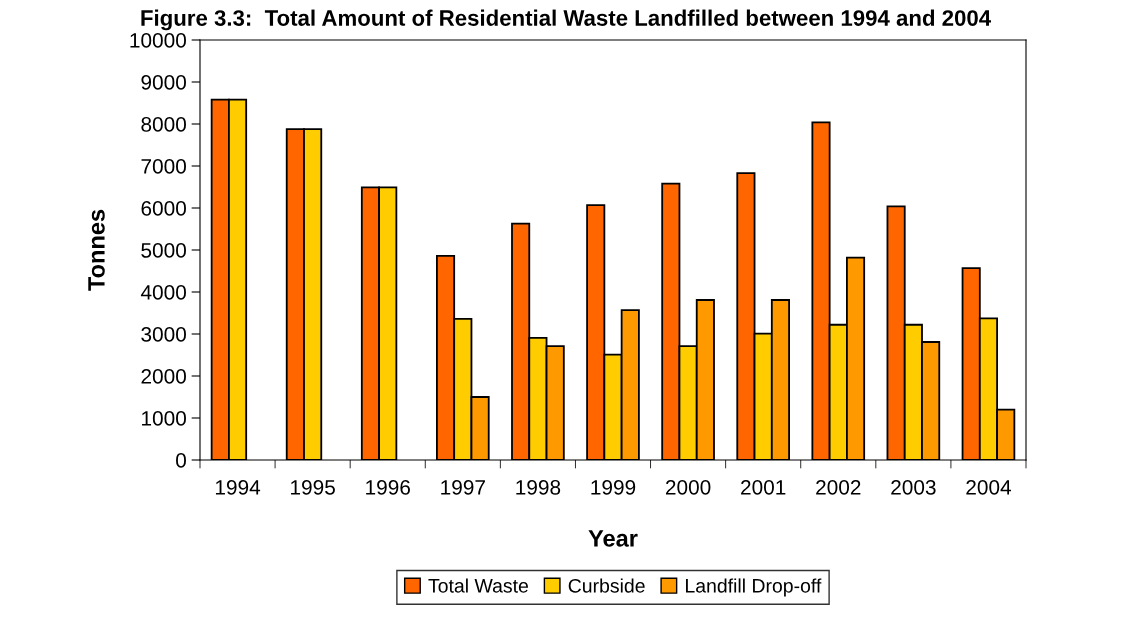  I want to click on x-tick-label: 1998, so click(538, 487).